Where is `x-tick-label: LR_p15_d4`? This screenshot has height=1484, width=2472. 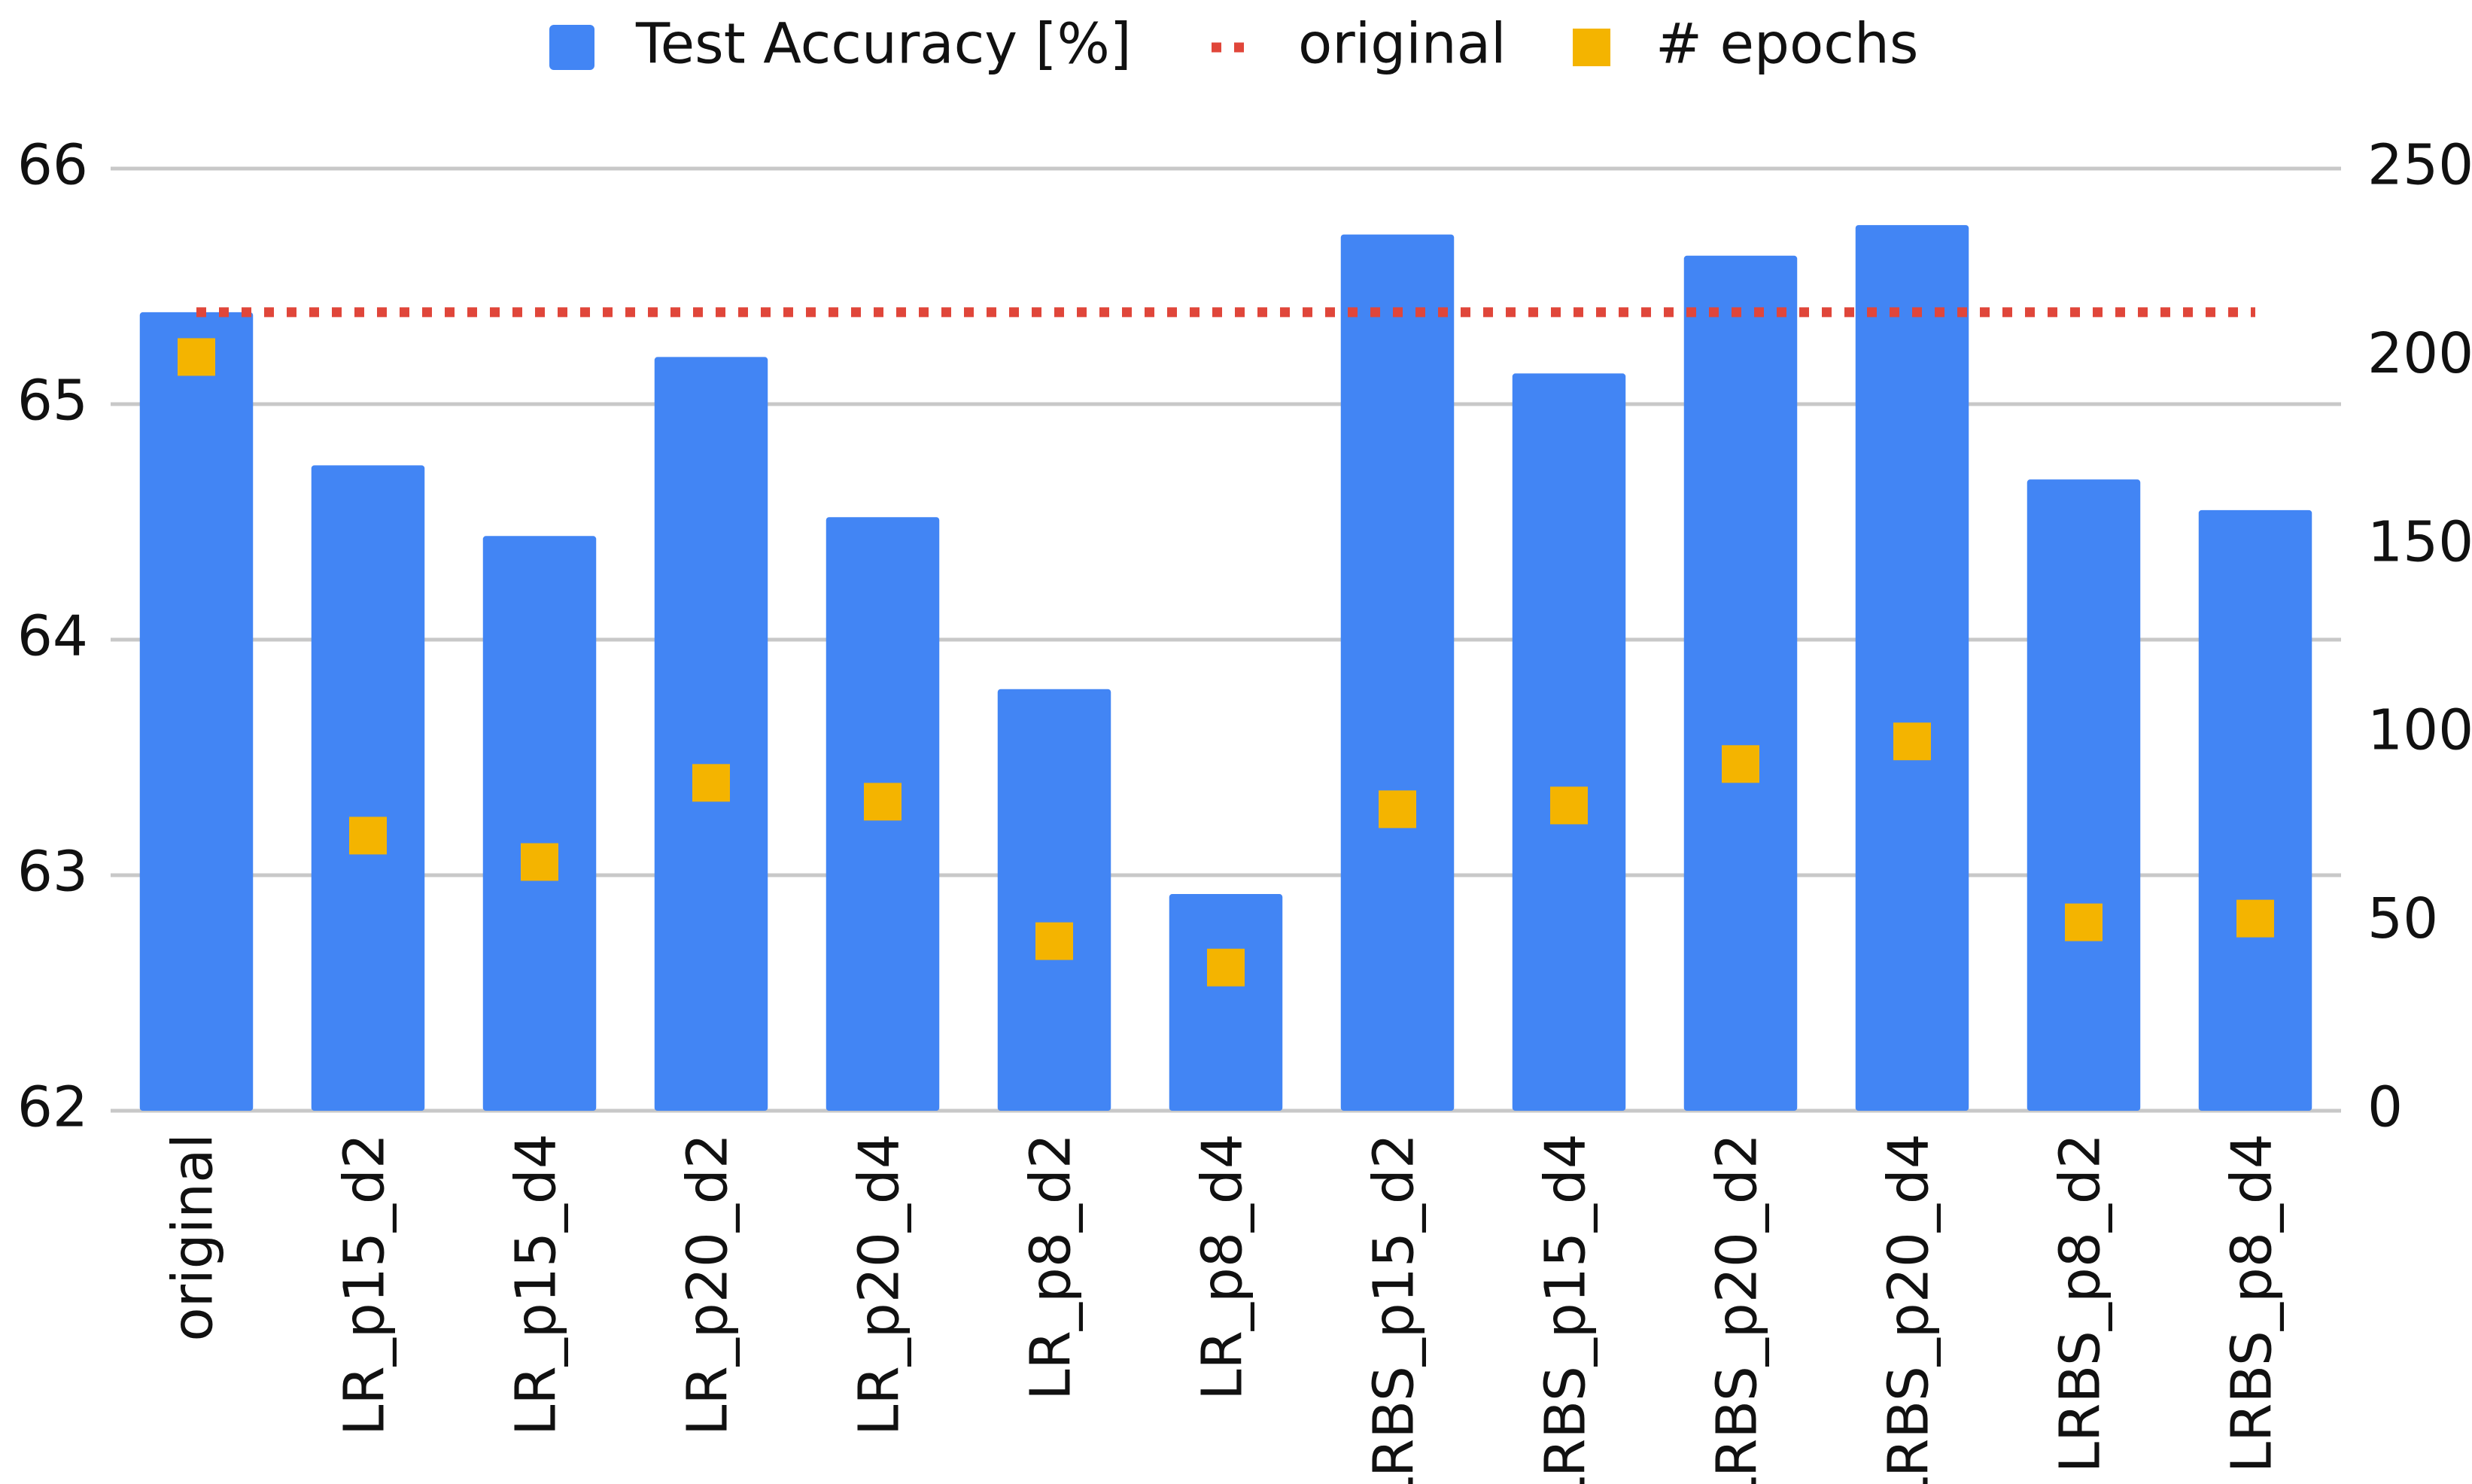
x-tick-label: LR_p15_d4 is located at coordinates (536, 1284).